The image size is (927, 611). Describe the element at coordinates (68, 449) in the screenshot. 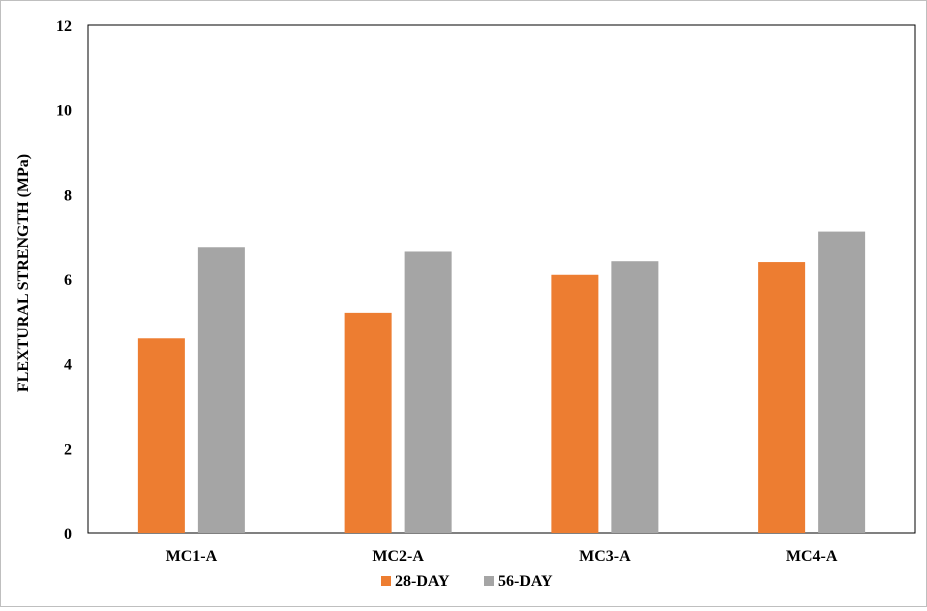

I see `y-tick-label: 2` at that location.